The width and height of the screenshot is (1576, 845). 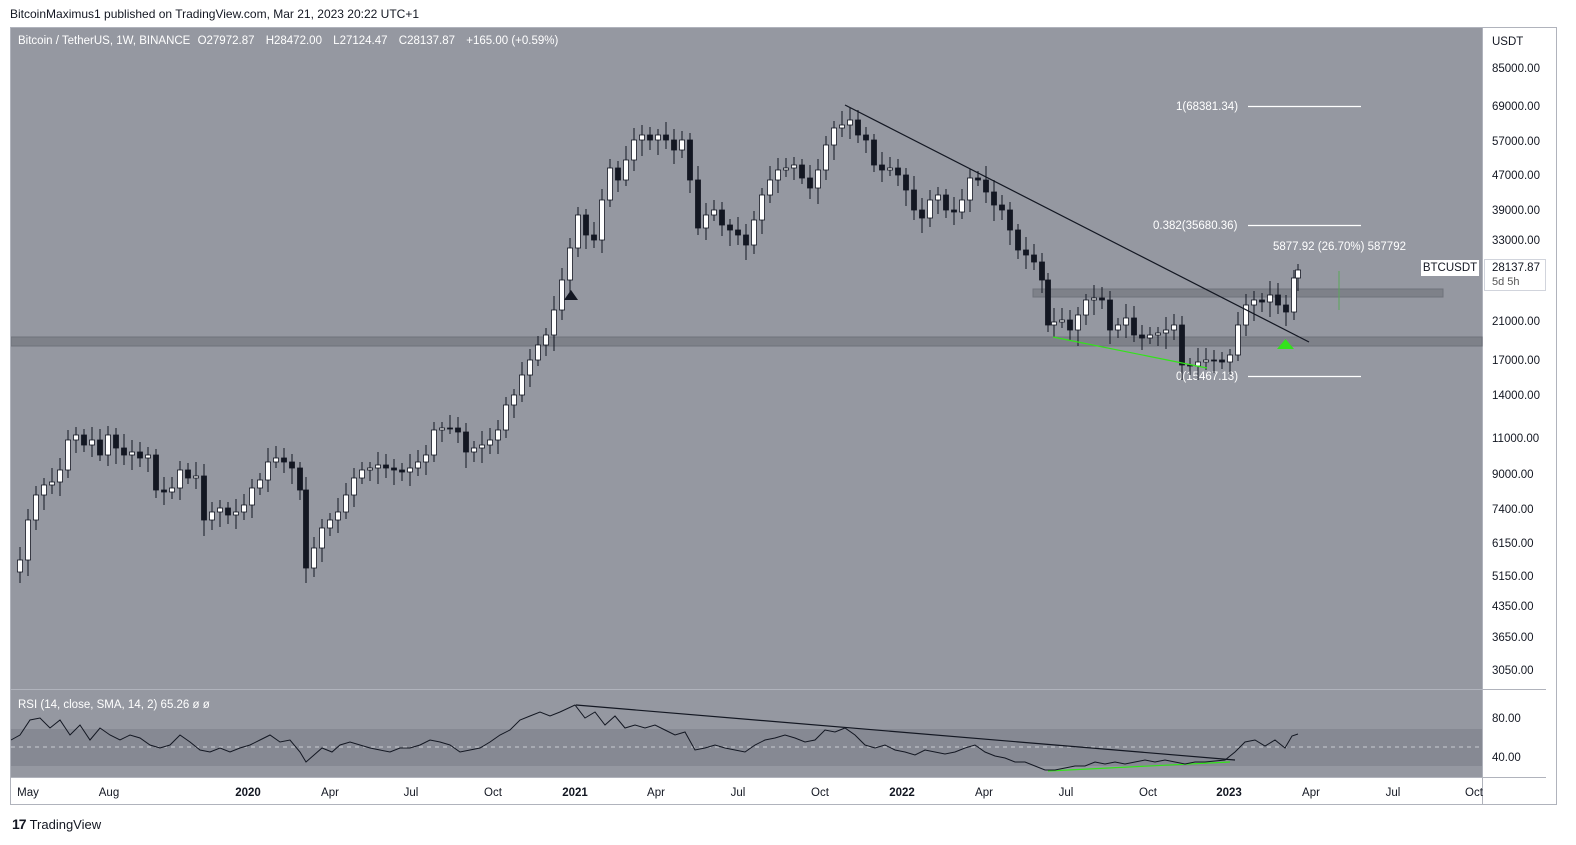 I want to click on high-label: H, so click(x=269, y=41).